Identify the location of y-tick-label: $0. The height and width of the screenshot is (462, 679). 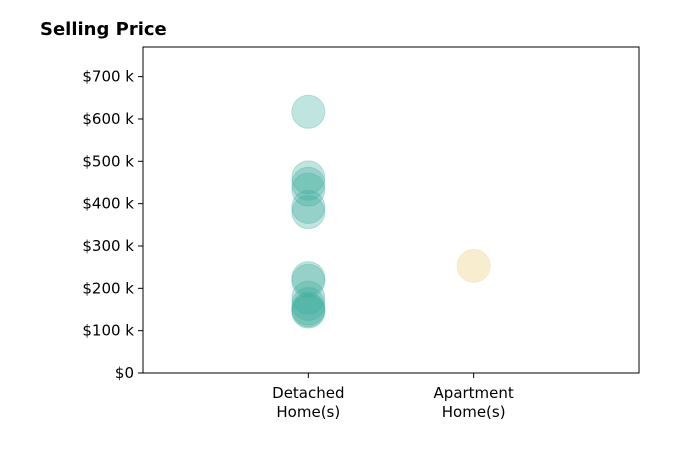
(124, 373).